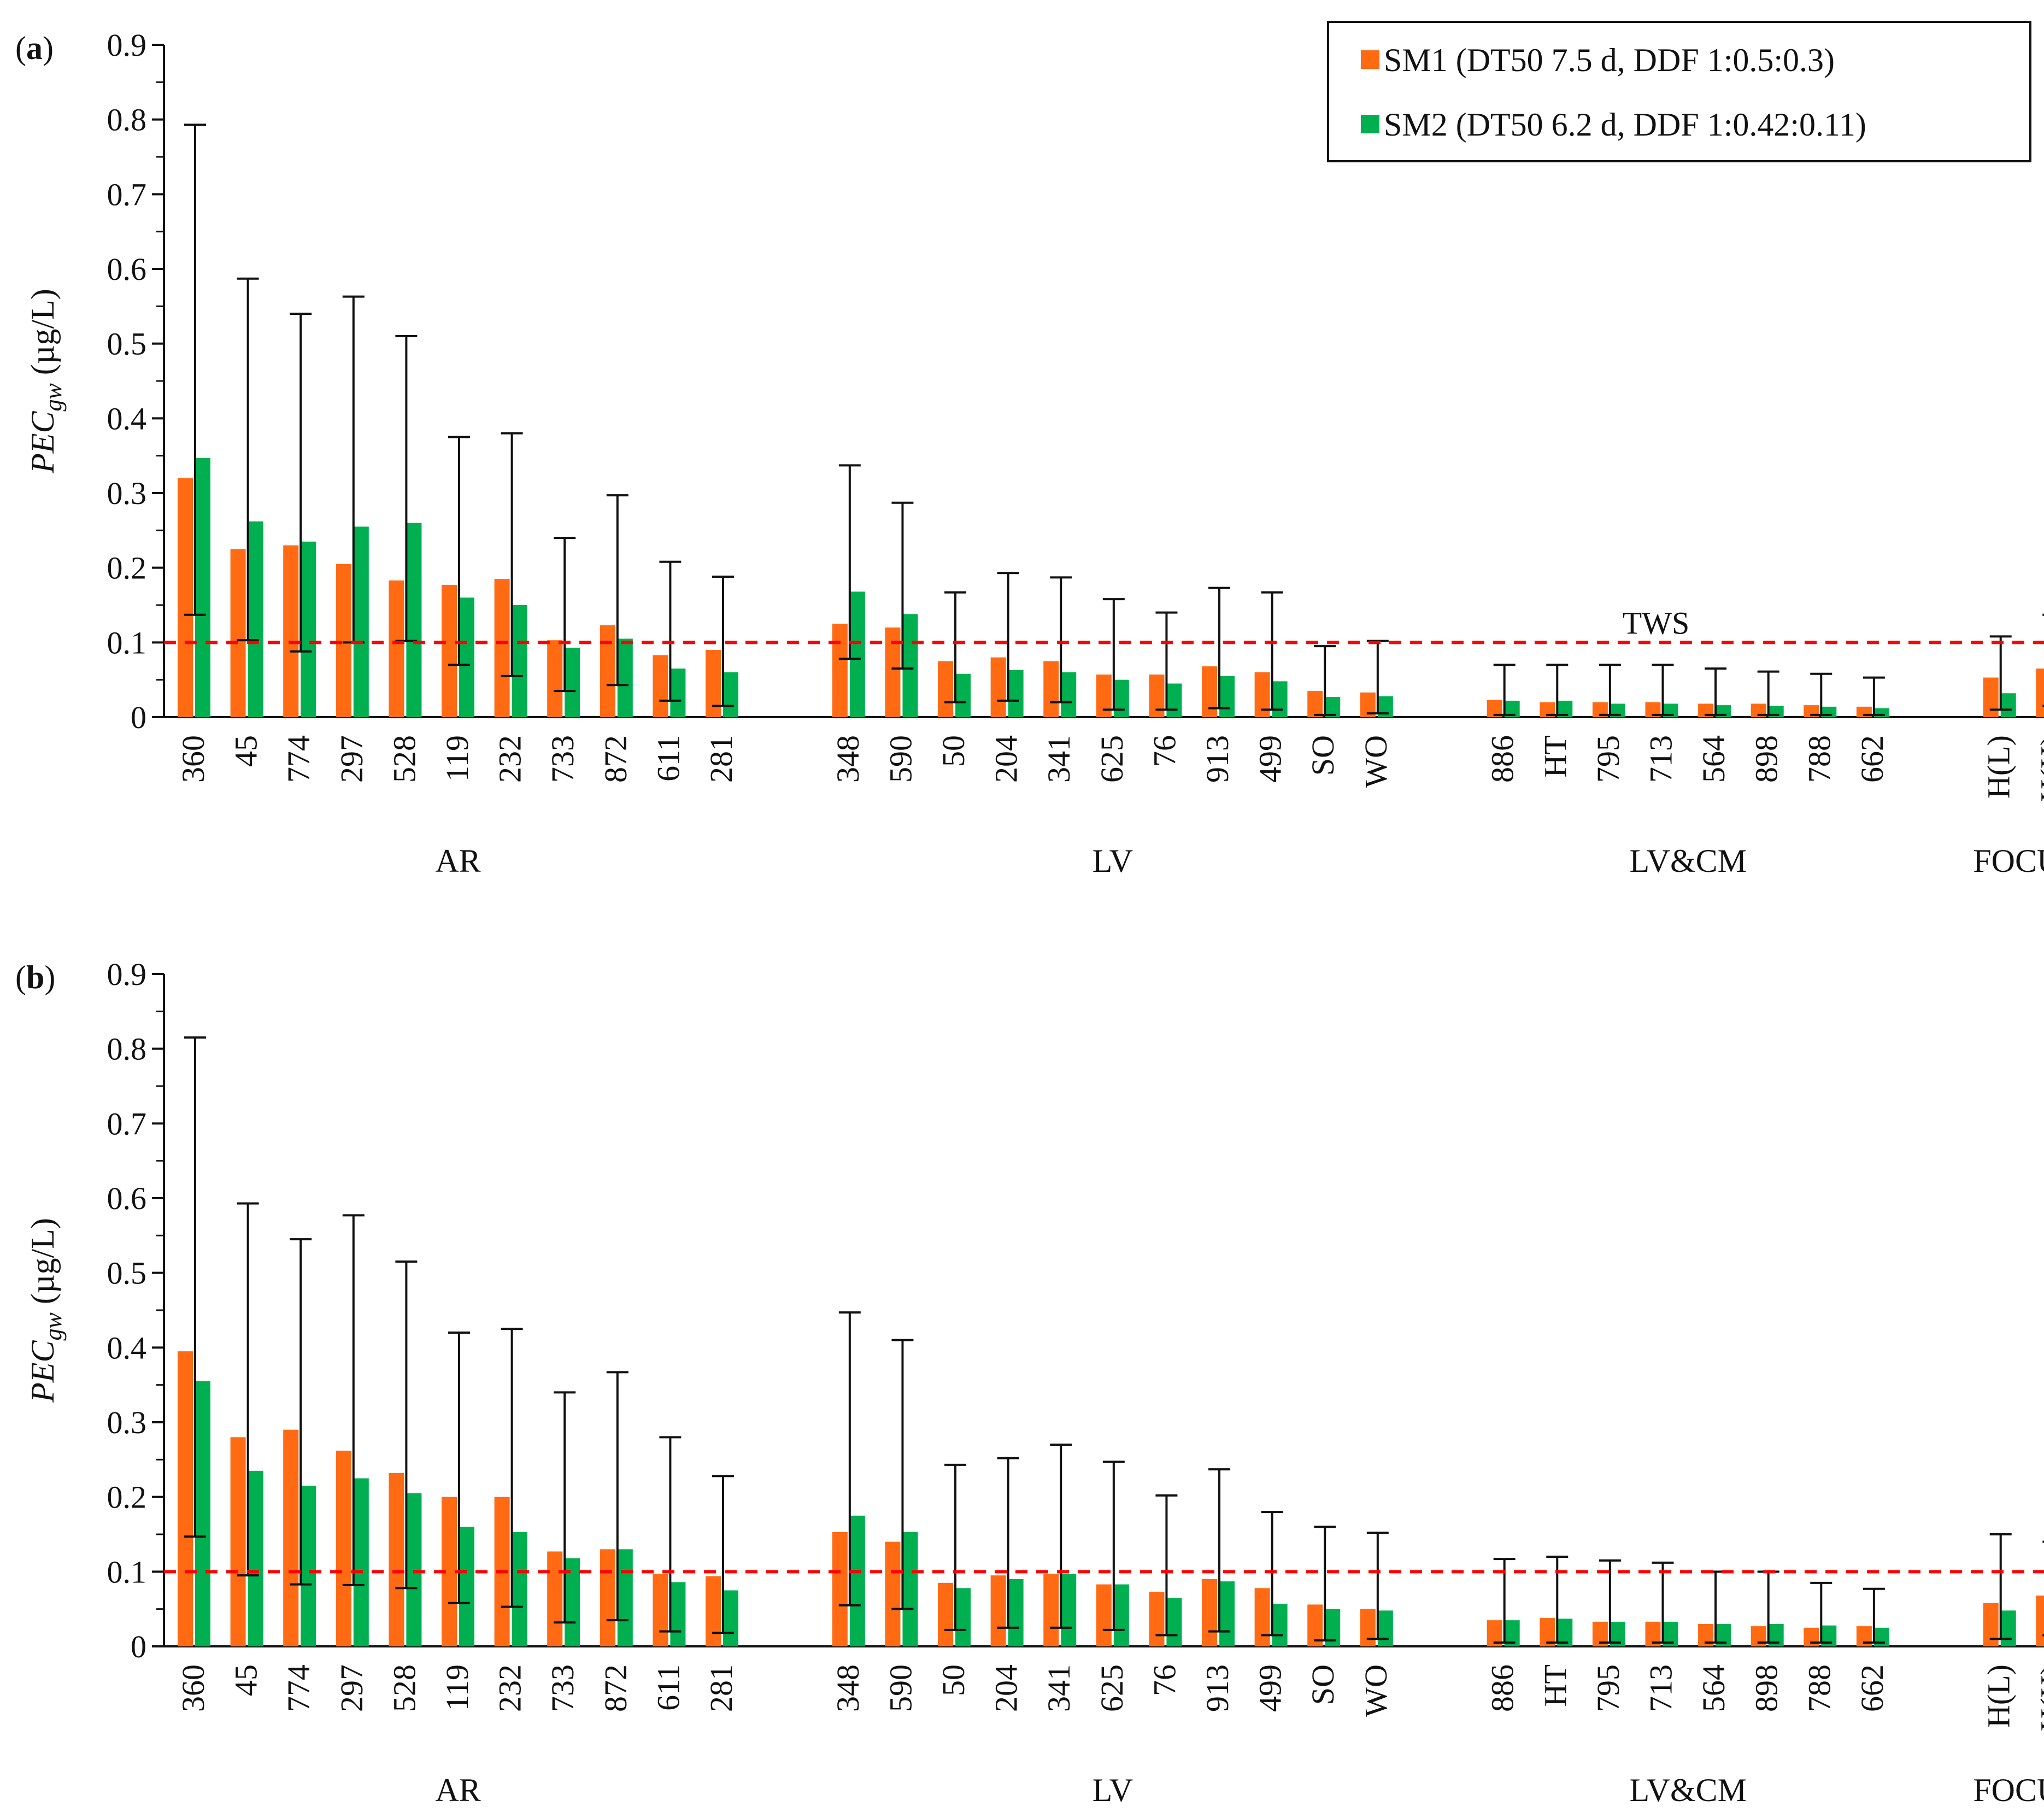  What do you see at coordinates (34, 48) in the screenshot?
I see `panel-label-letter: a` at bounding box center [34, 48].